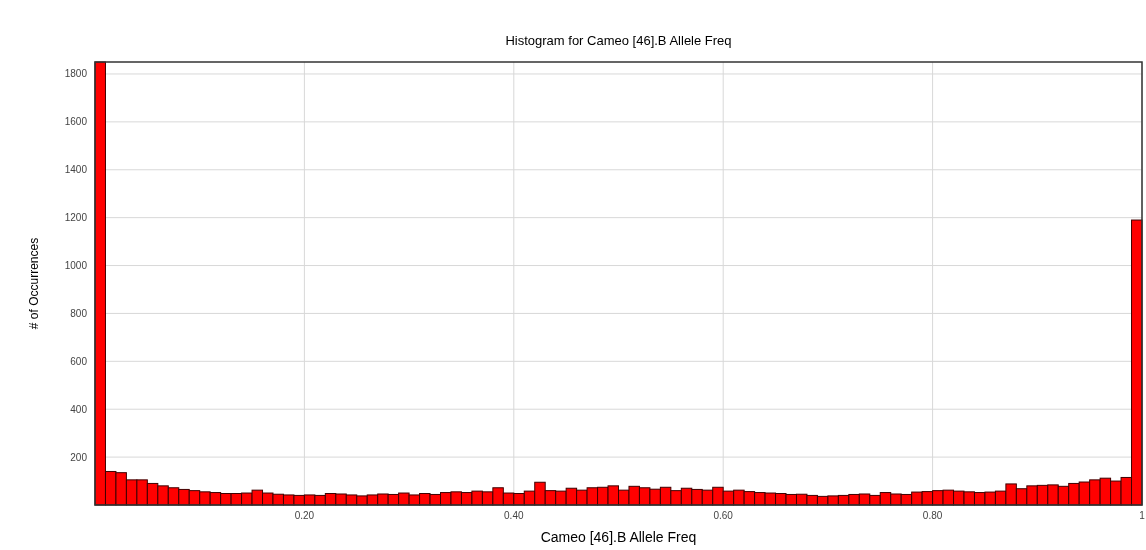  Describe the element at coordinates (76, 122) in the screenshot. I see `y-tick-label: 1600` at that location.